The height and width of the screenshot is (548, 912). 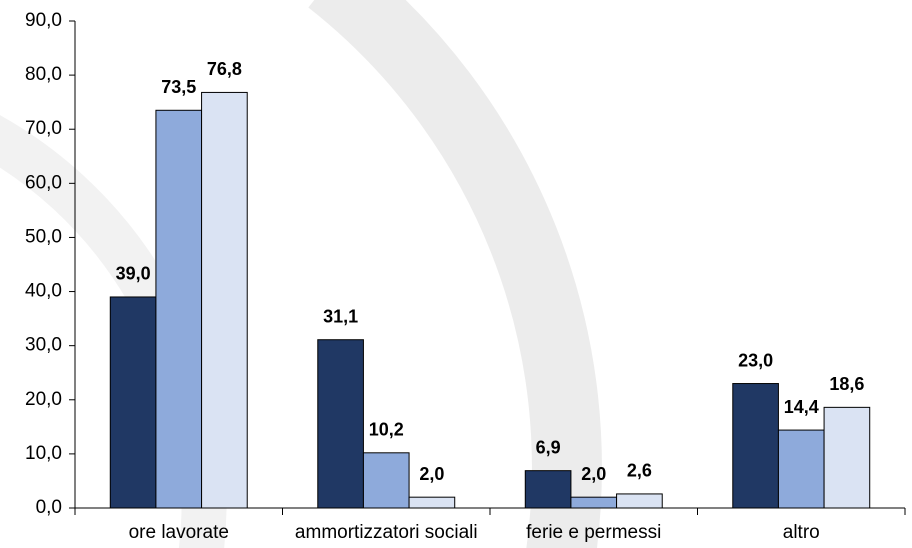 What do you see at coordinates (801, 407) in the screenshot?
I see `value-label: 14,4` at bounding box center [801, 407].